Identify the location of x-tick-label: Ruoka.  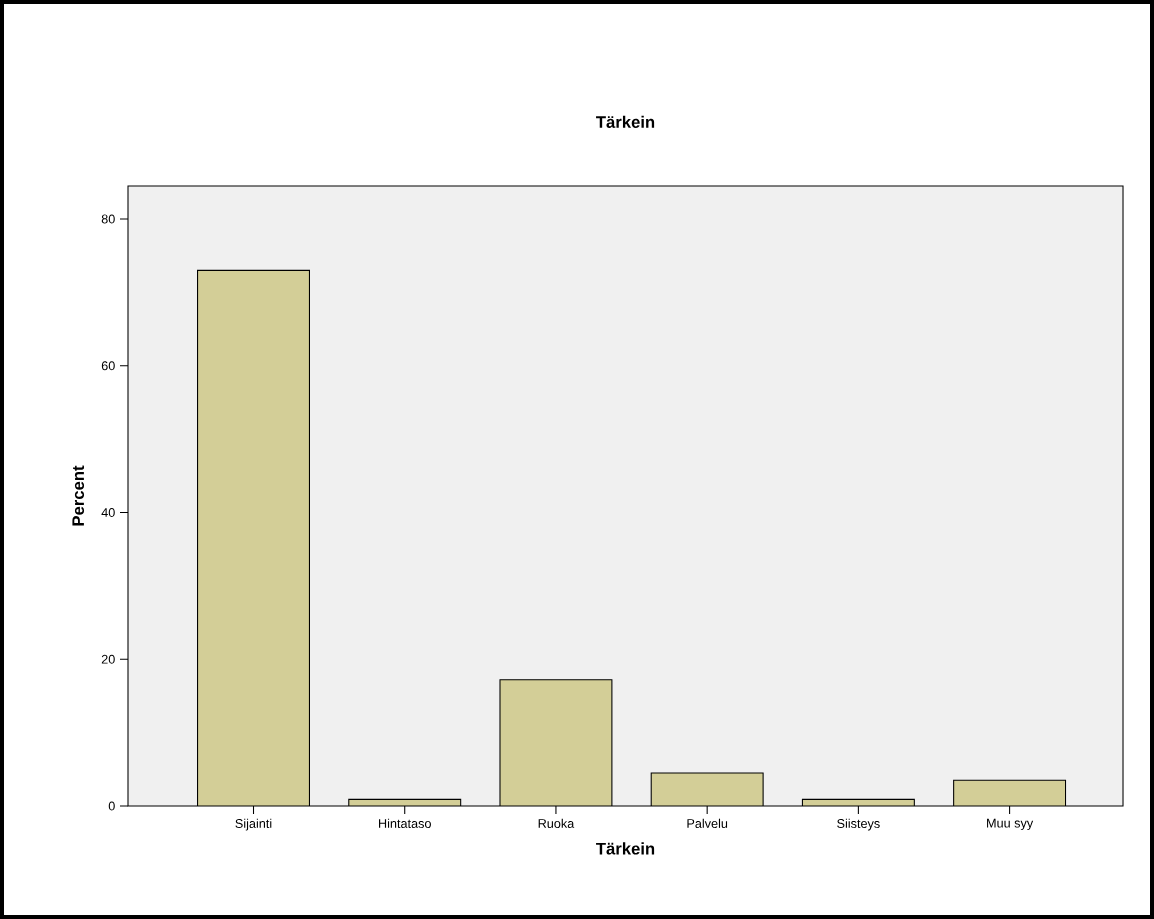
(556, 823).